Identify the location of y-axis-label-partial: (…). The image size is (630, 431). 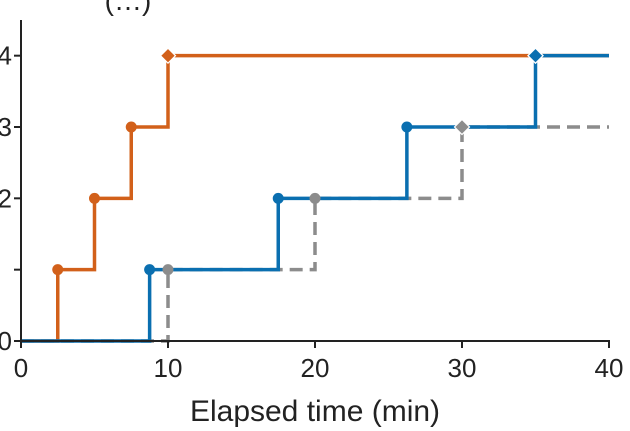
(128, 8).